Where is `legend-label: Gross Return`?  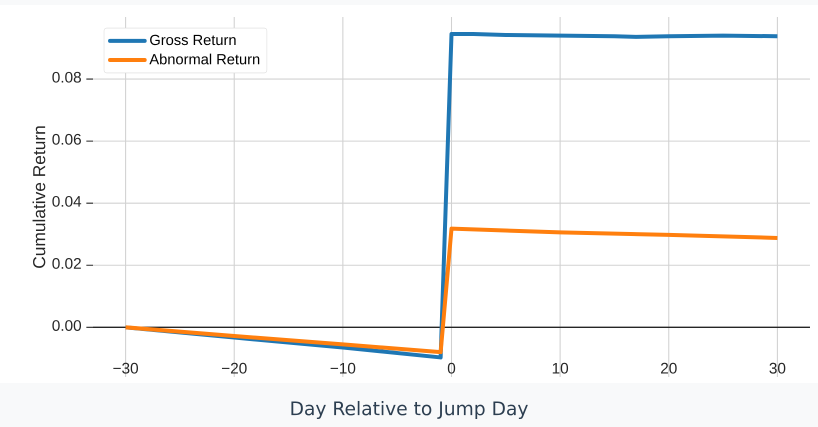 legend-label: Gross Return is located at coordinates (193, 40).